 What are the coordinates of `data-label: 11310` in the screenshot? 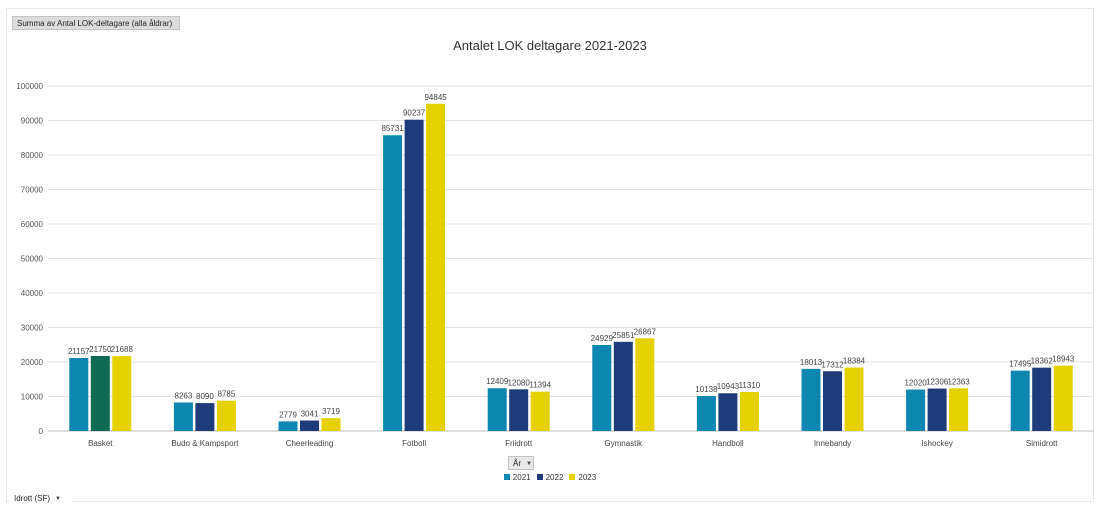 It's located at (750, 385).